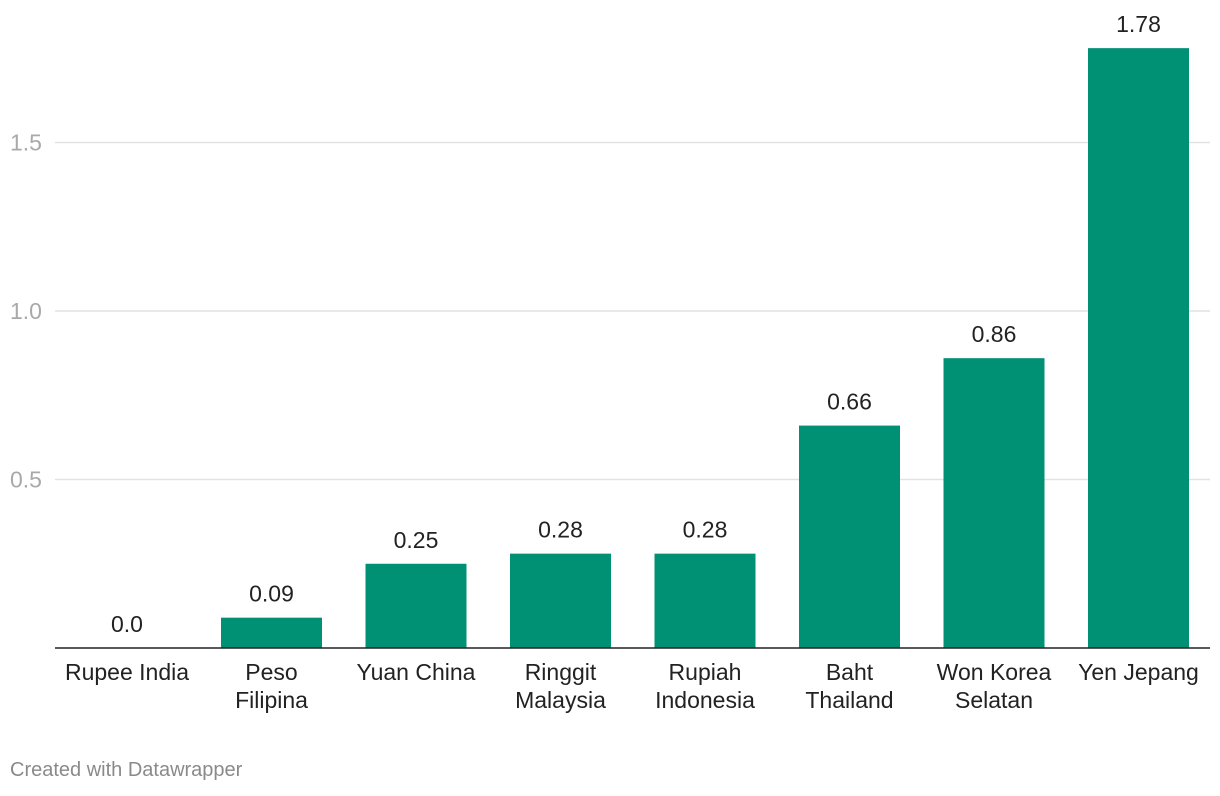 The width and height of the screenshot is (1220, 796). I want to click on category-label: Yen Jepang, so click(1138, 672).